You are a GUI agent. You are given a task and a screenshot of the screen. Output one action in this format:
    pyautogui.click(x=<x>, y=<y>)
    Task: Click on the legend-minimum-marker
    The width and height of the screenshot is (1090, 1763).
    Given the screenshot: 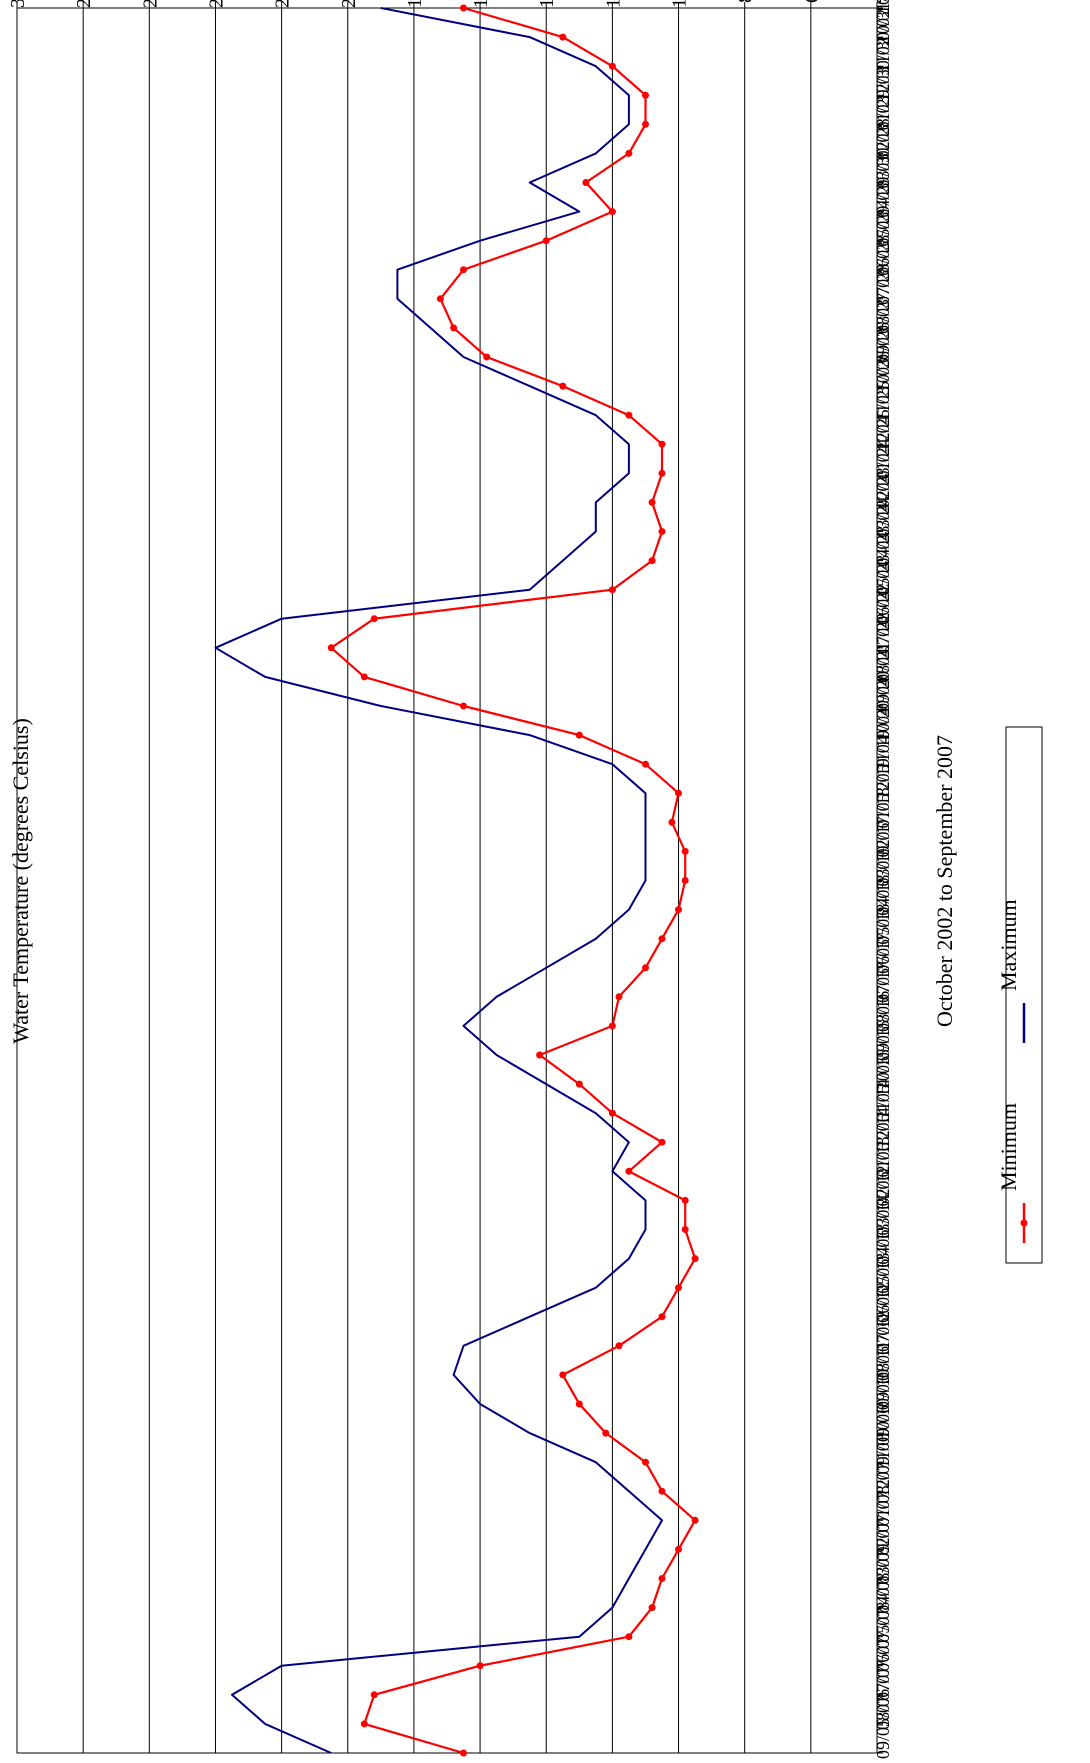 What is the action you would take?
    pyautogui.click(x=1024, y=1223)
    